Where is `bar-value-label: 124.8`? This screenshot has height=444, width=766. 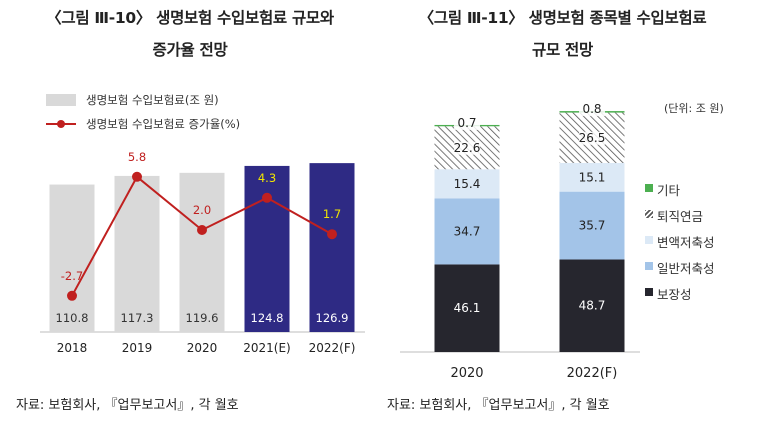 bar-value-label: 124.8 is located at coordinates (267, 318).